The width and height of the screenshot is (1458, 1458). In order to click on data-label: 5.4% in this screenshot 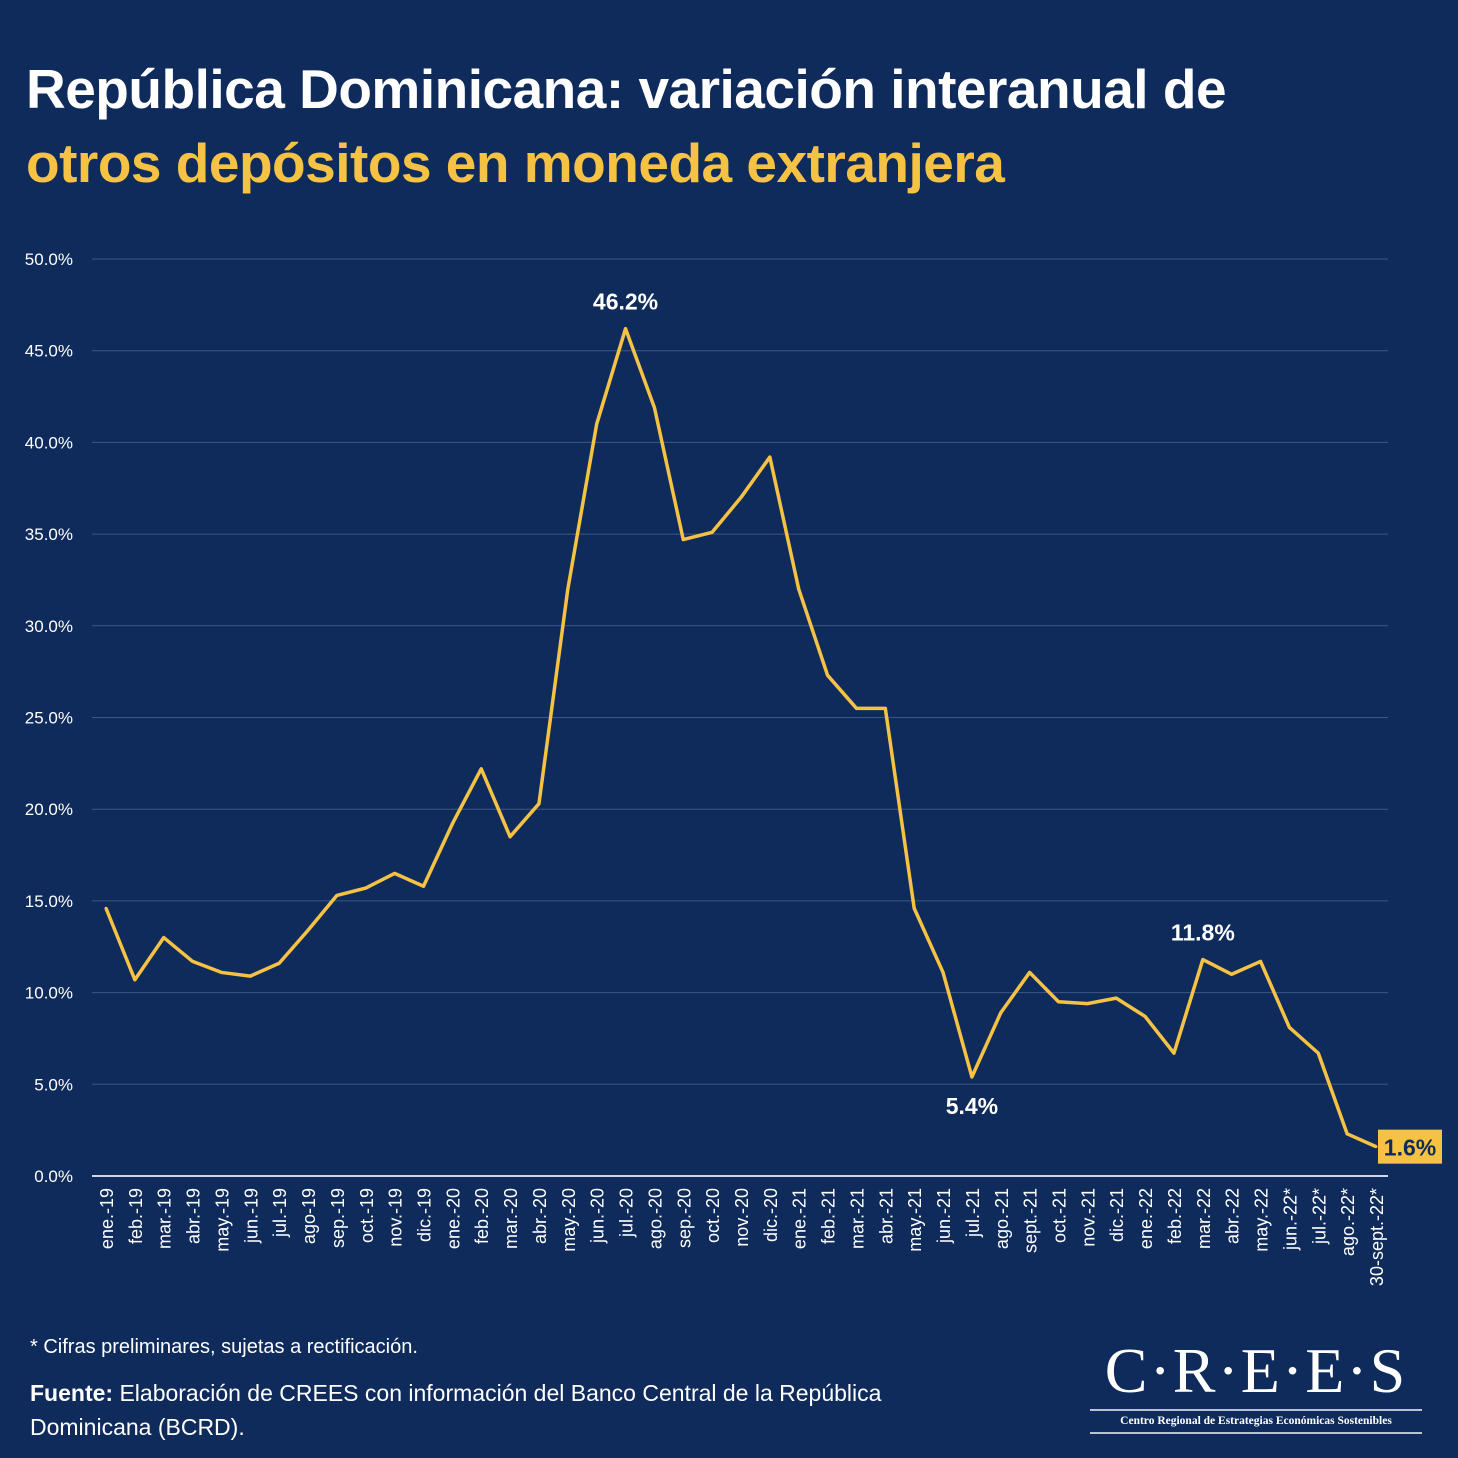, I will do `click(972, 1106)`.